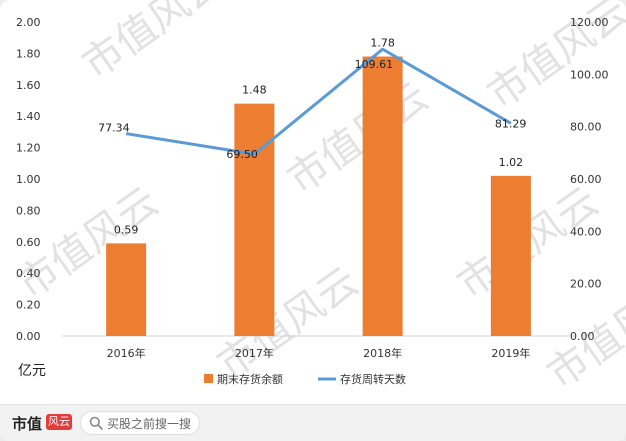 Image resolution: width=626 pixels, height=441 pixels. What do you see at coordinates (582, 336) in the screenshot?
I see `y-right-tick-label: 0.00` at bounding box center [582, 336].